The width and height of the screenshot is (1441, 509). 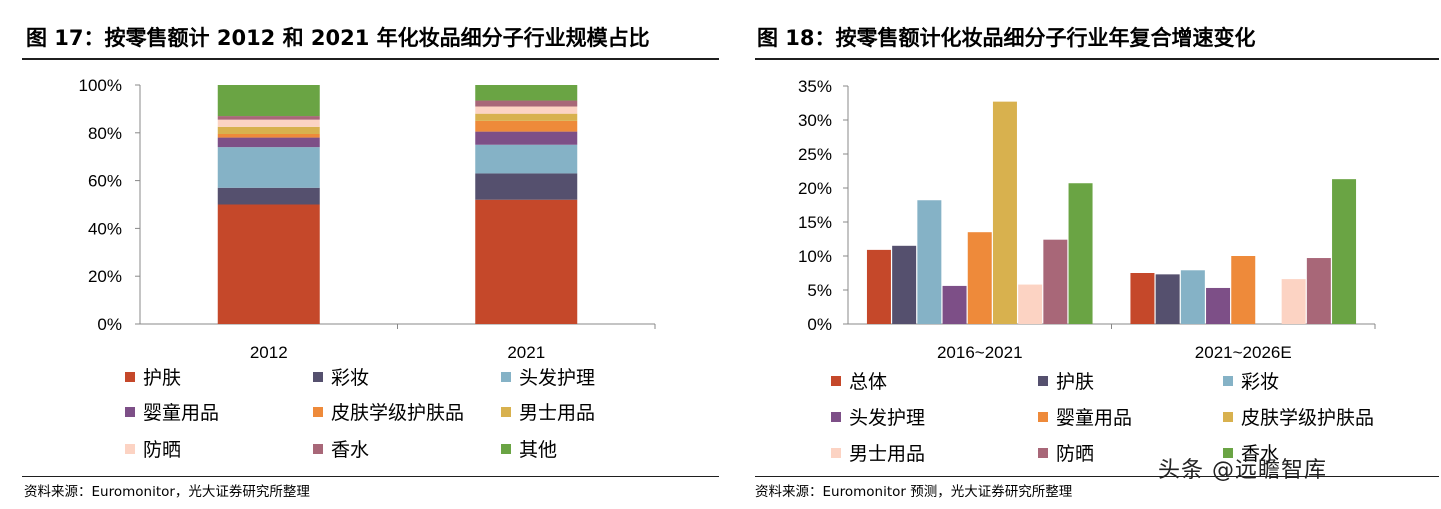 I want to click on bar-segment-2012-头发护理, so click(x=268, y=167).